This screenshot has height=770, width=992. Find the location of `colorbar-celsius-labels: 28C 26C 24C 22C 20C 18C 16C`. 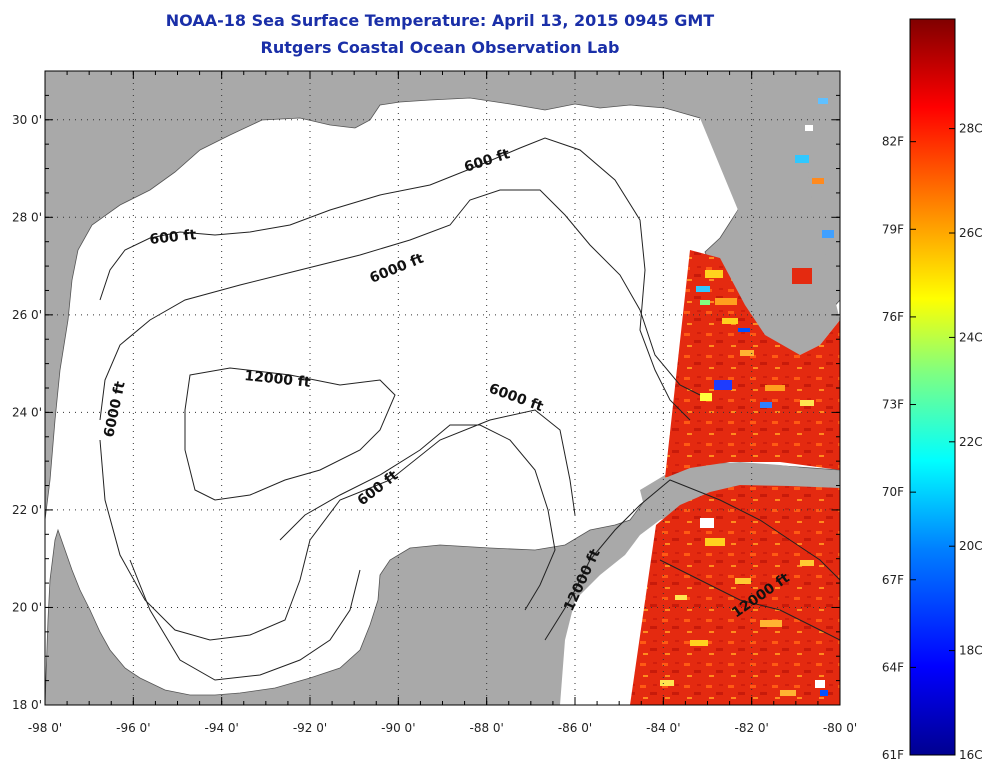

colorbar-celsius-labels: 28C 26C 24C 22C 20C 18C 16C is located at coordinates (971, 442).